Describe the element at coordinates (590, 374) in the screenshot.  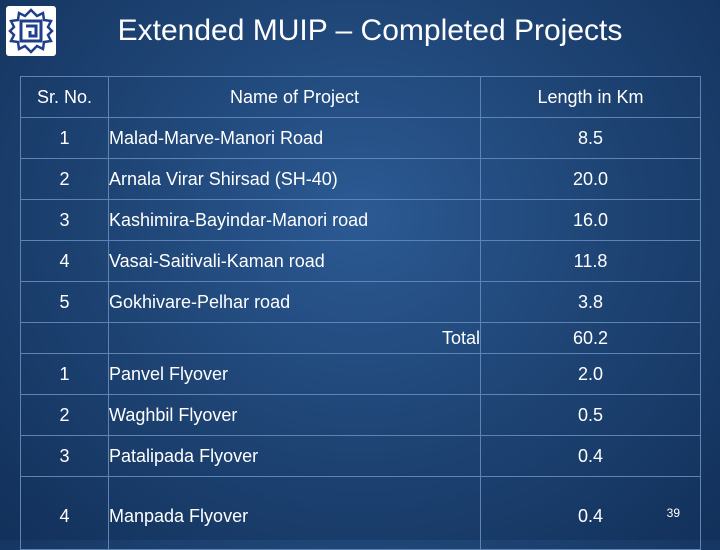
I see `cell-length: 2.0` at that location.